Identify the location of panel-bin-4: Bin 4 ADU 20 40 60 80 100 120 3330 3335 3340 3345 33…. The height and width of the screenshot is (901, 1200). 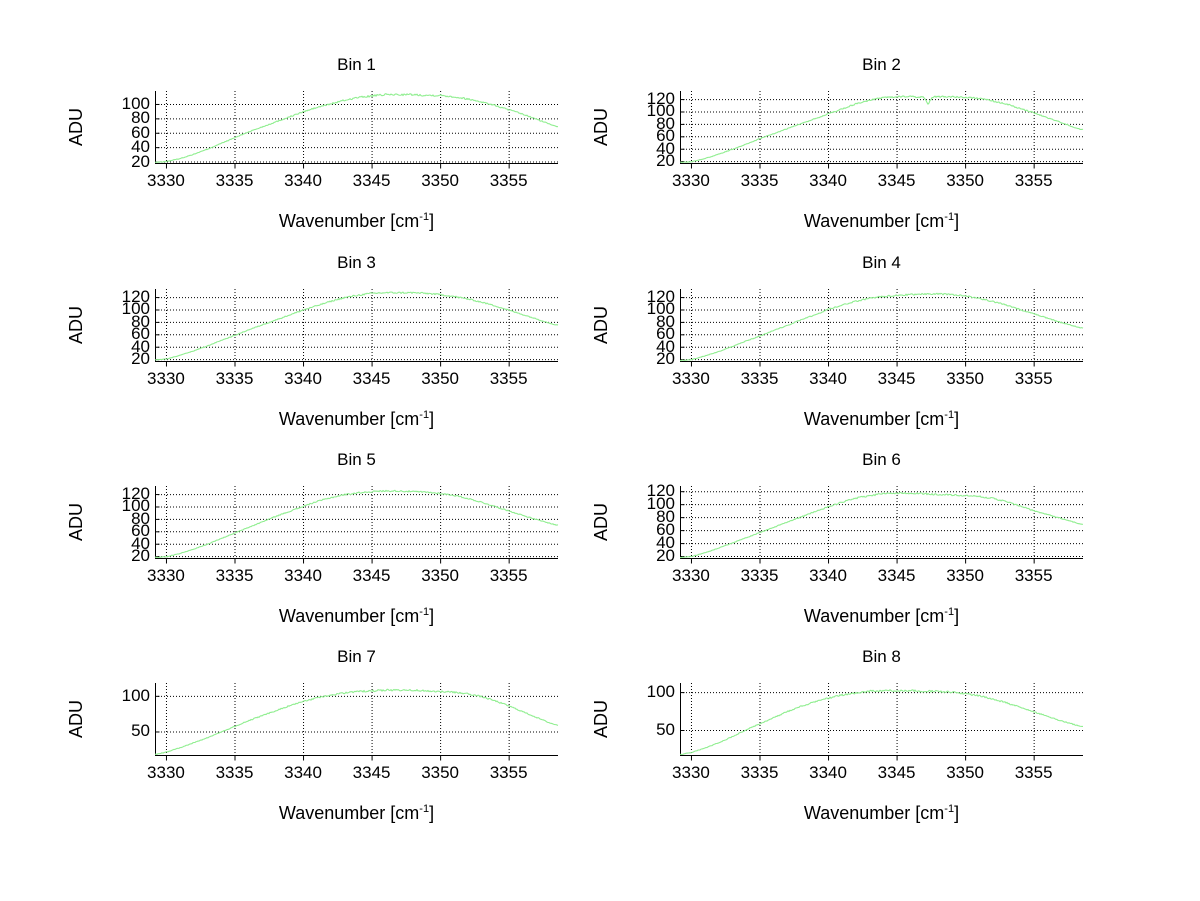
(837, 341).